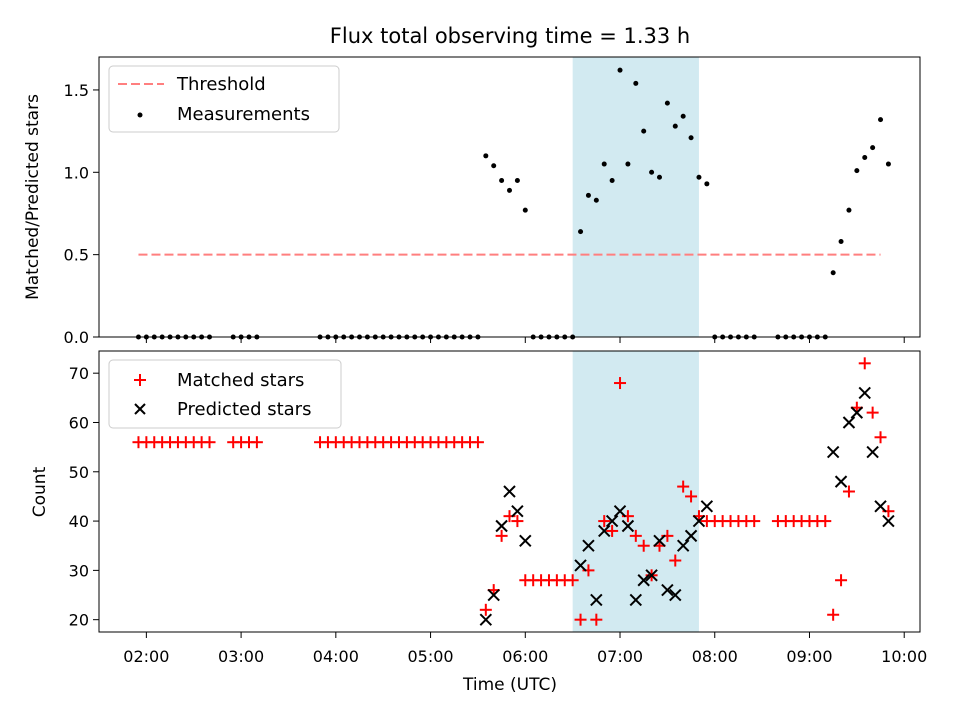 Image resolution: width=960 pixels, height=720 pixels. I want to click on x-tick-label: 09:00, so click(809, 656).